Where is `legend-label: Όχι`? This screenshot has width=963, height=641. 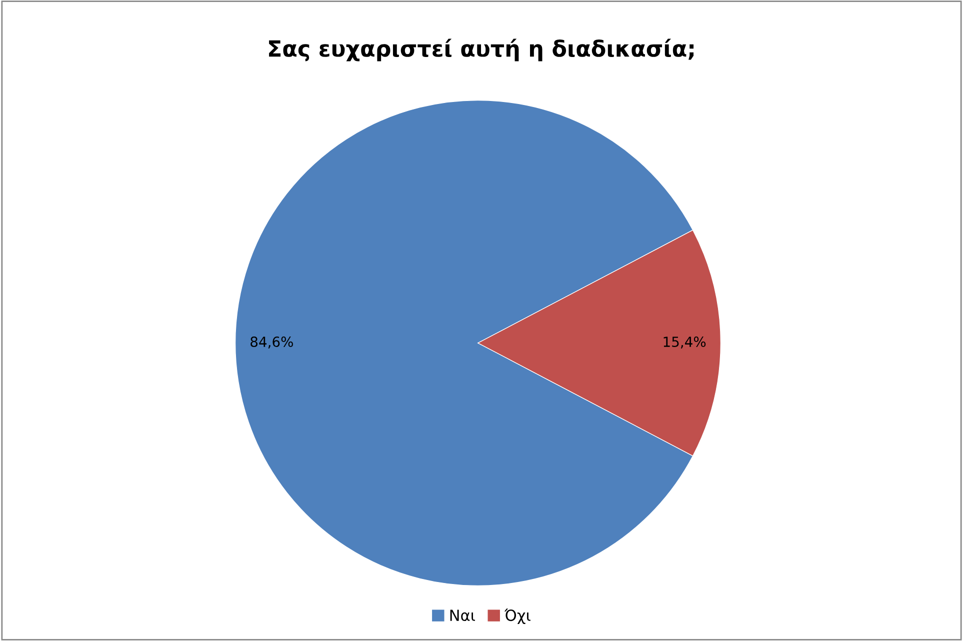 legend-label: Όχι is located at coordinates (517, 616).